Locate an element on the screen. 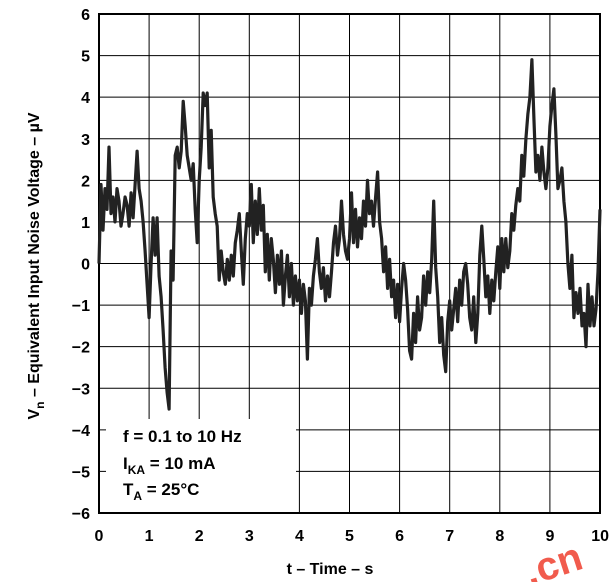  x-tick-label: 7 is located at coordinates (449, 536).